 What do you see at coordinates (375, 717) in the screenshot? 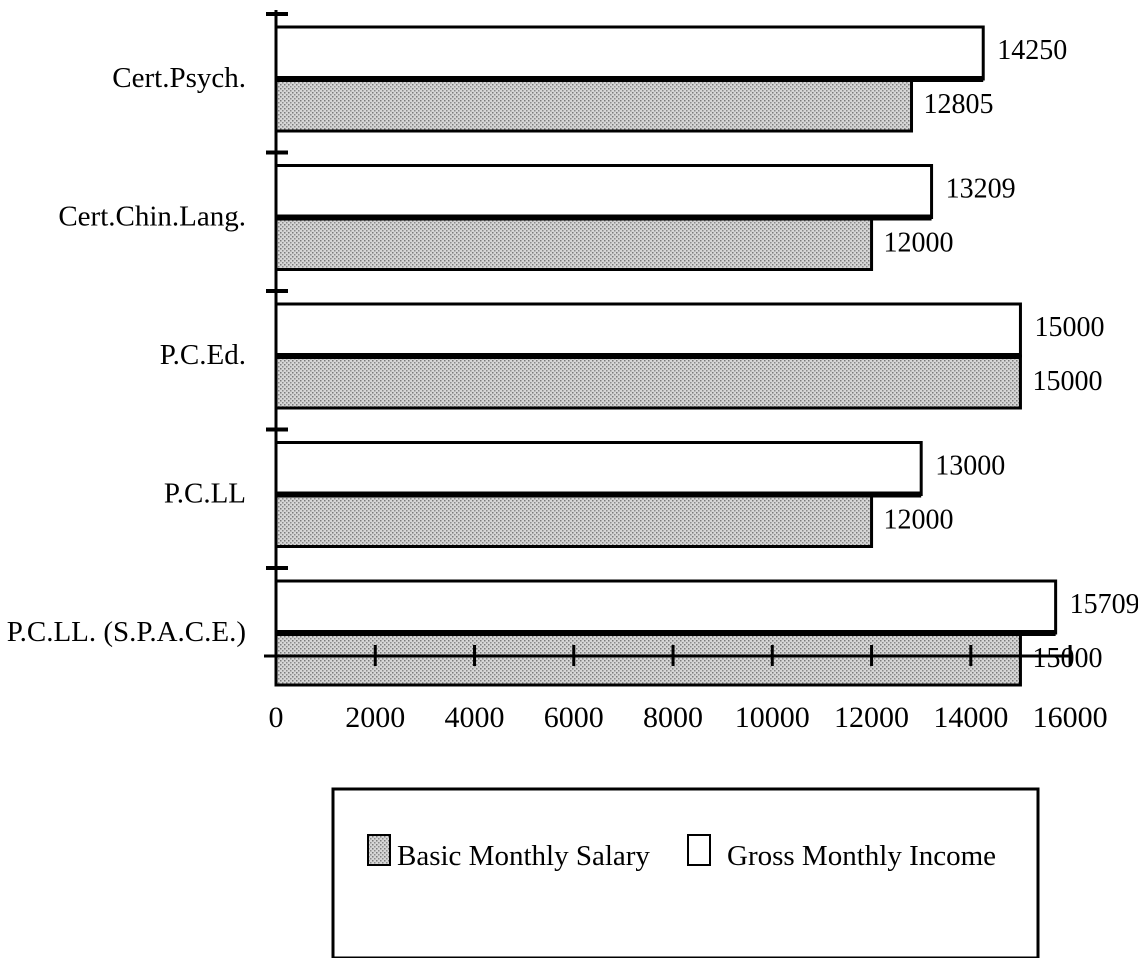
I see `x-tick-label-1: 2000` at bounding box center [375, 717].